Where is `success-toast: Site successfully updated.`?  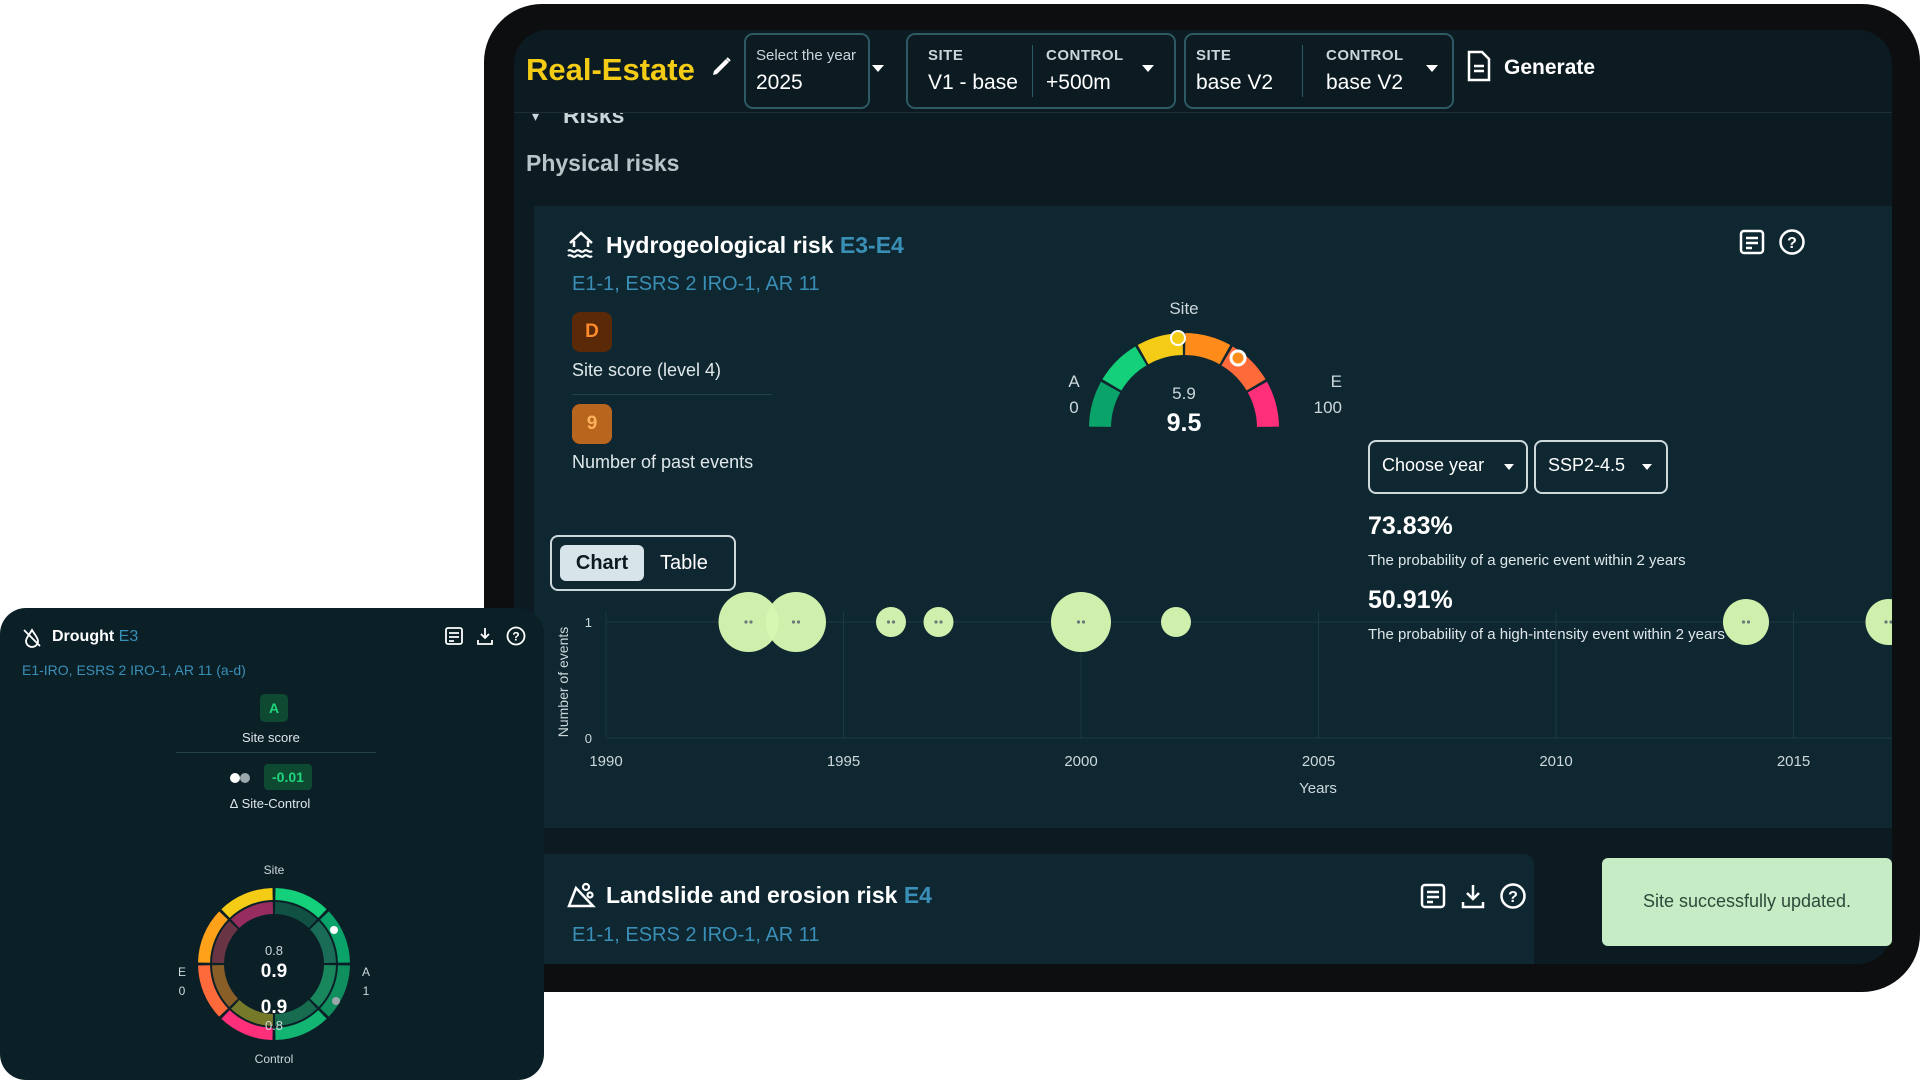
success-toast: Site successfully updated. is located at coordinates (1747, 902).